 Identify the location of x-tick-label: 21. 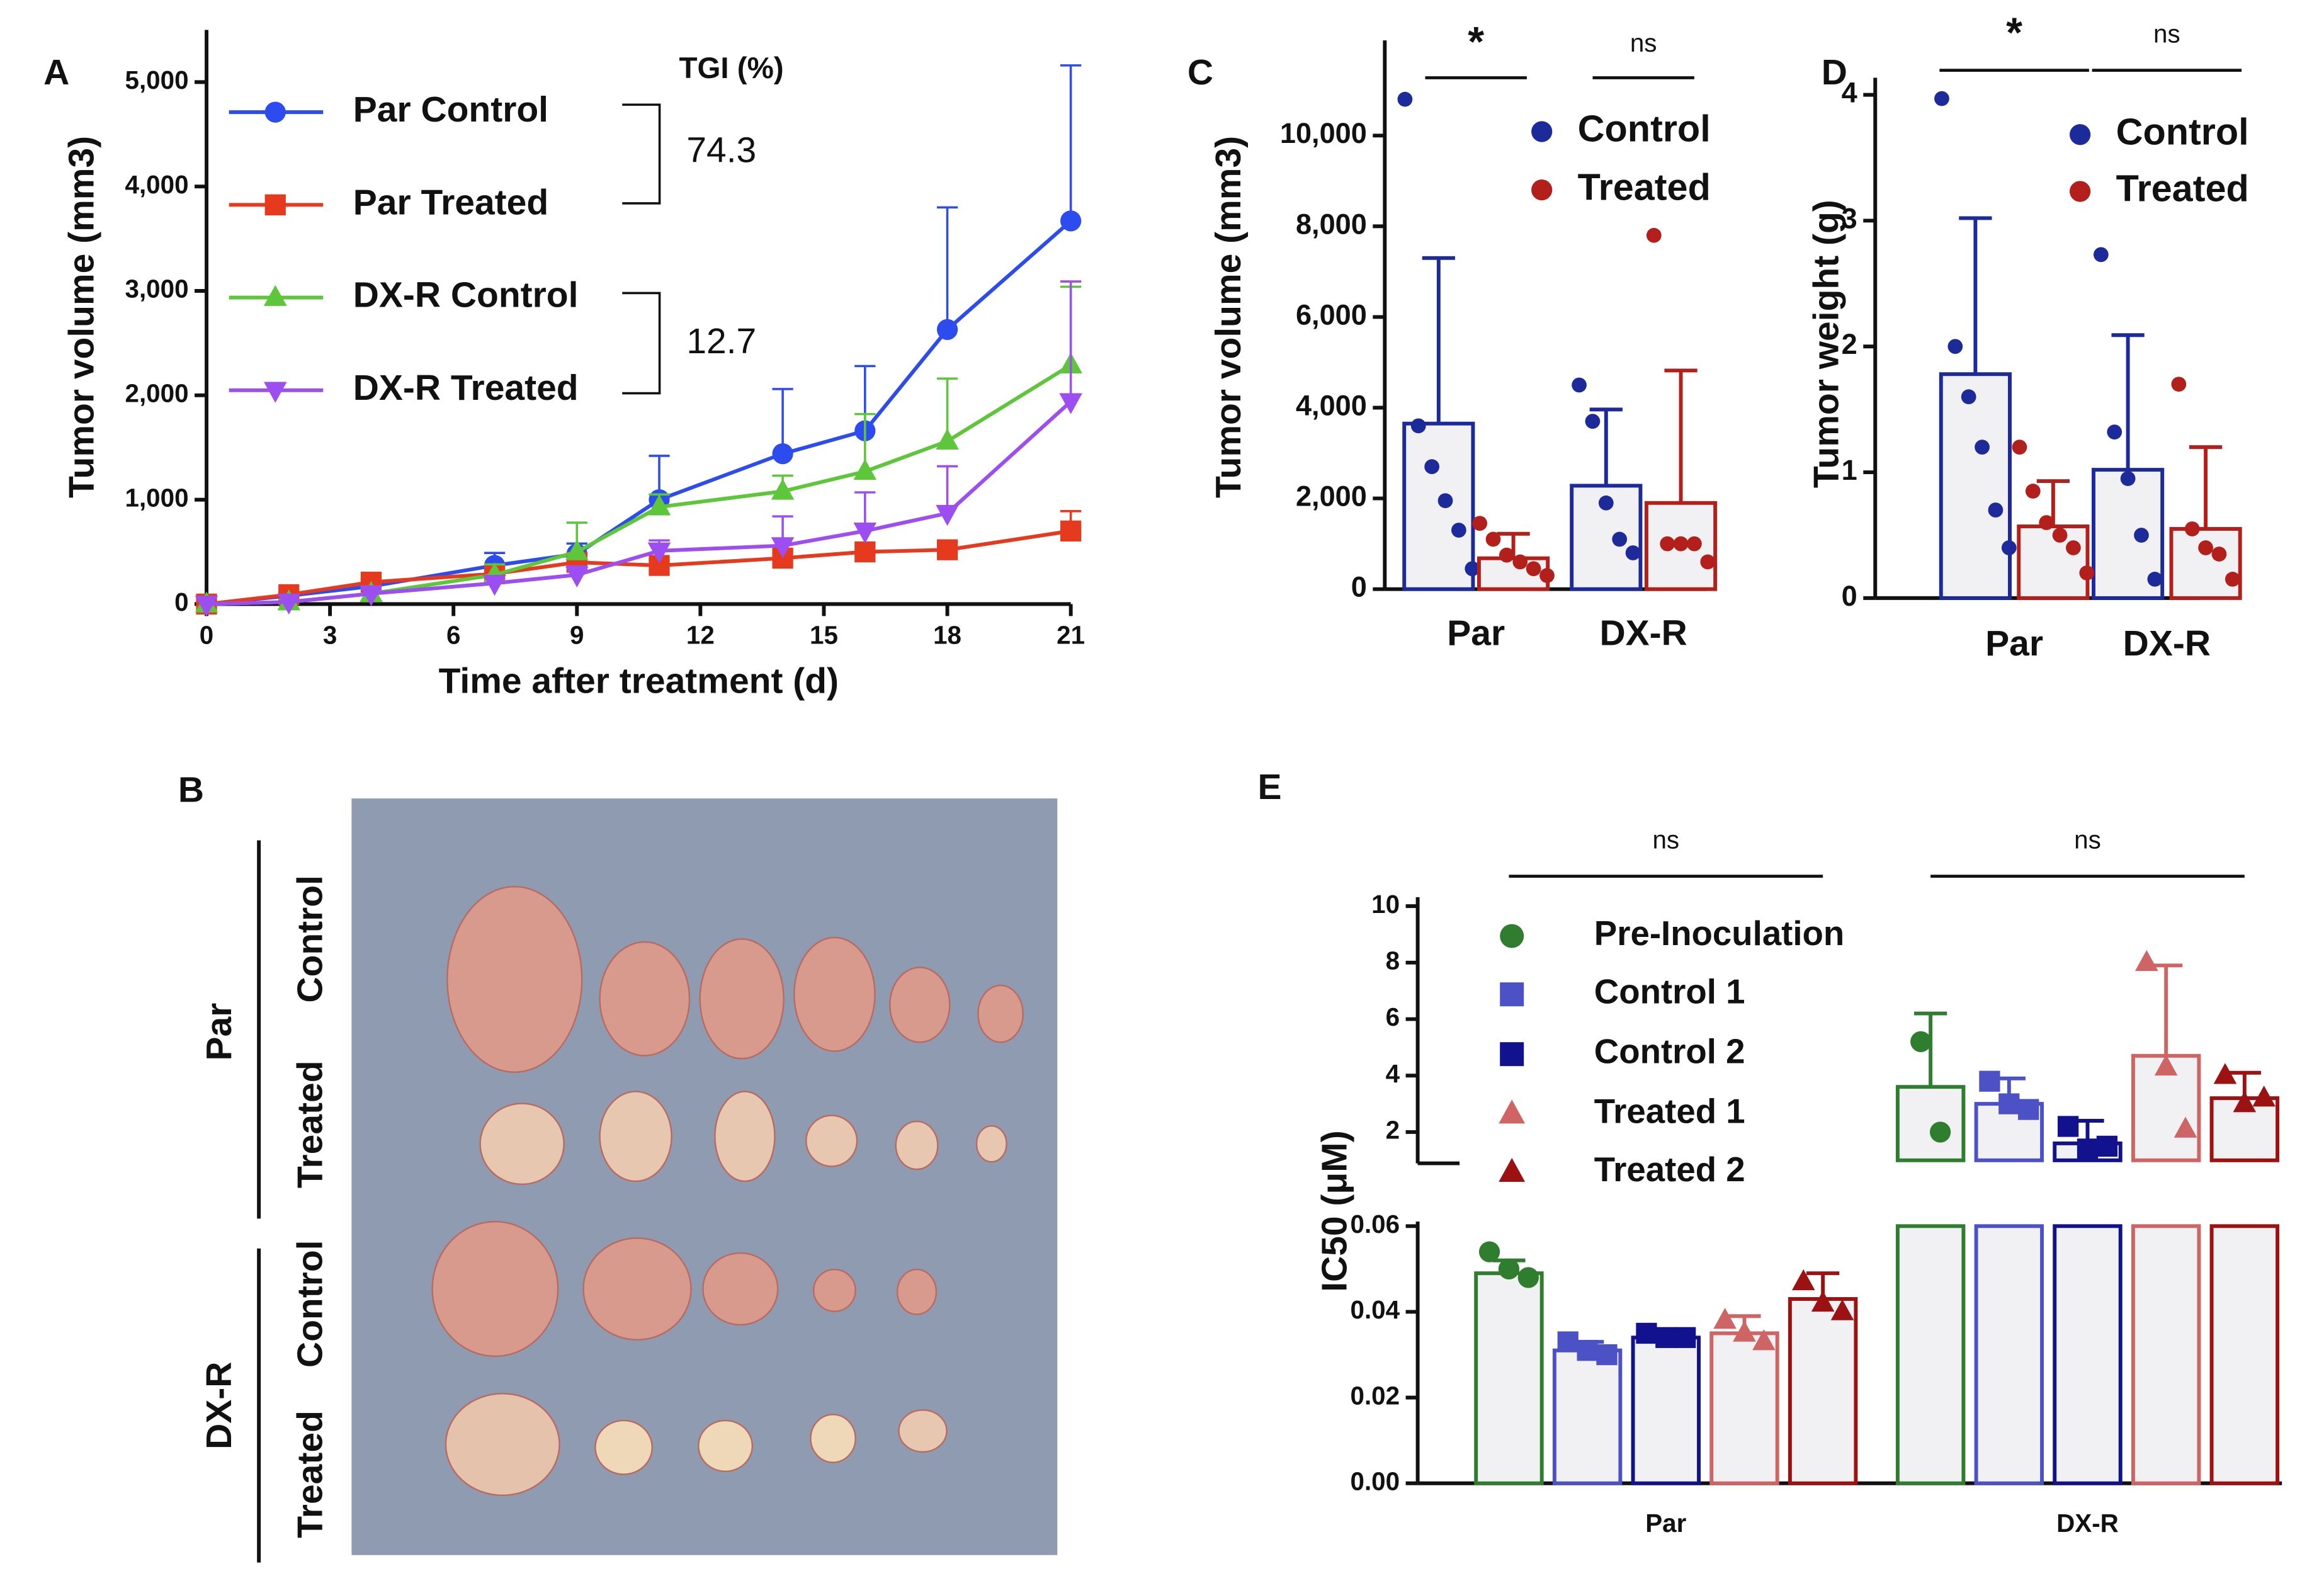
(1071, 634).